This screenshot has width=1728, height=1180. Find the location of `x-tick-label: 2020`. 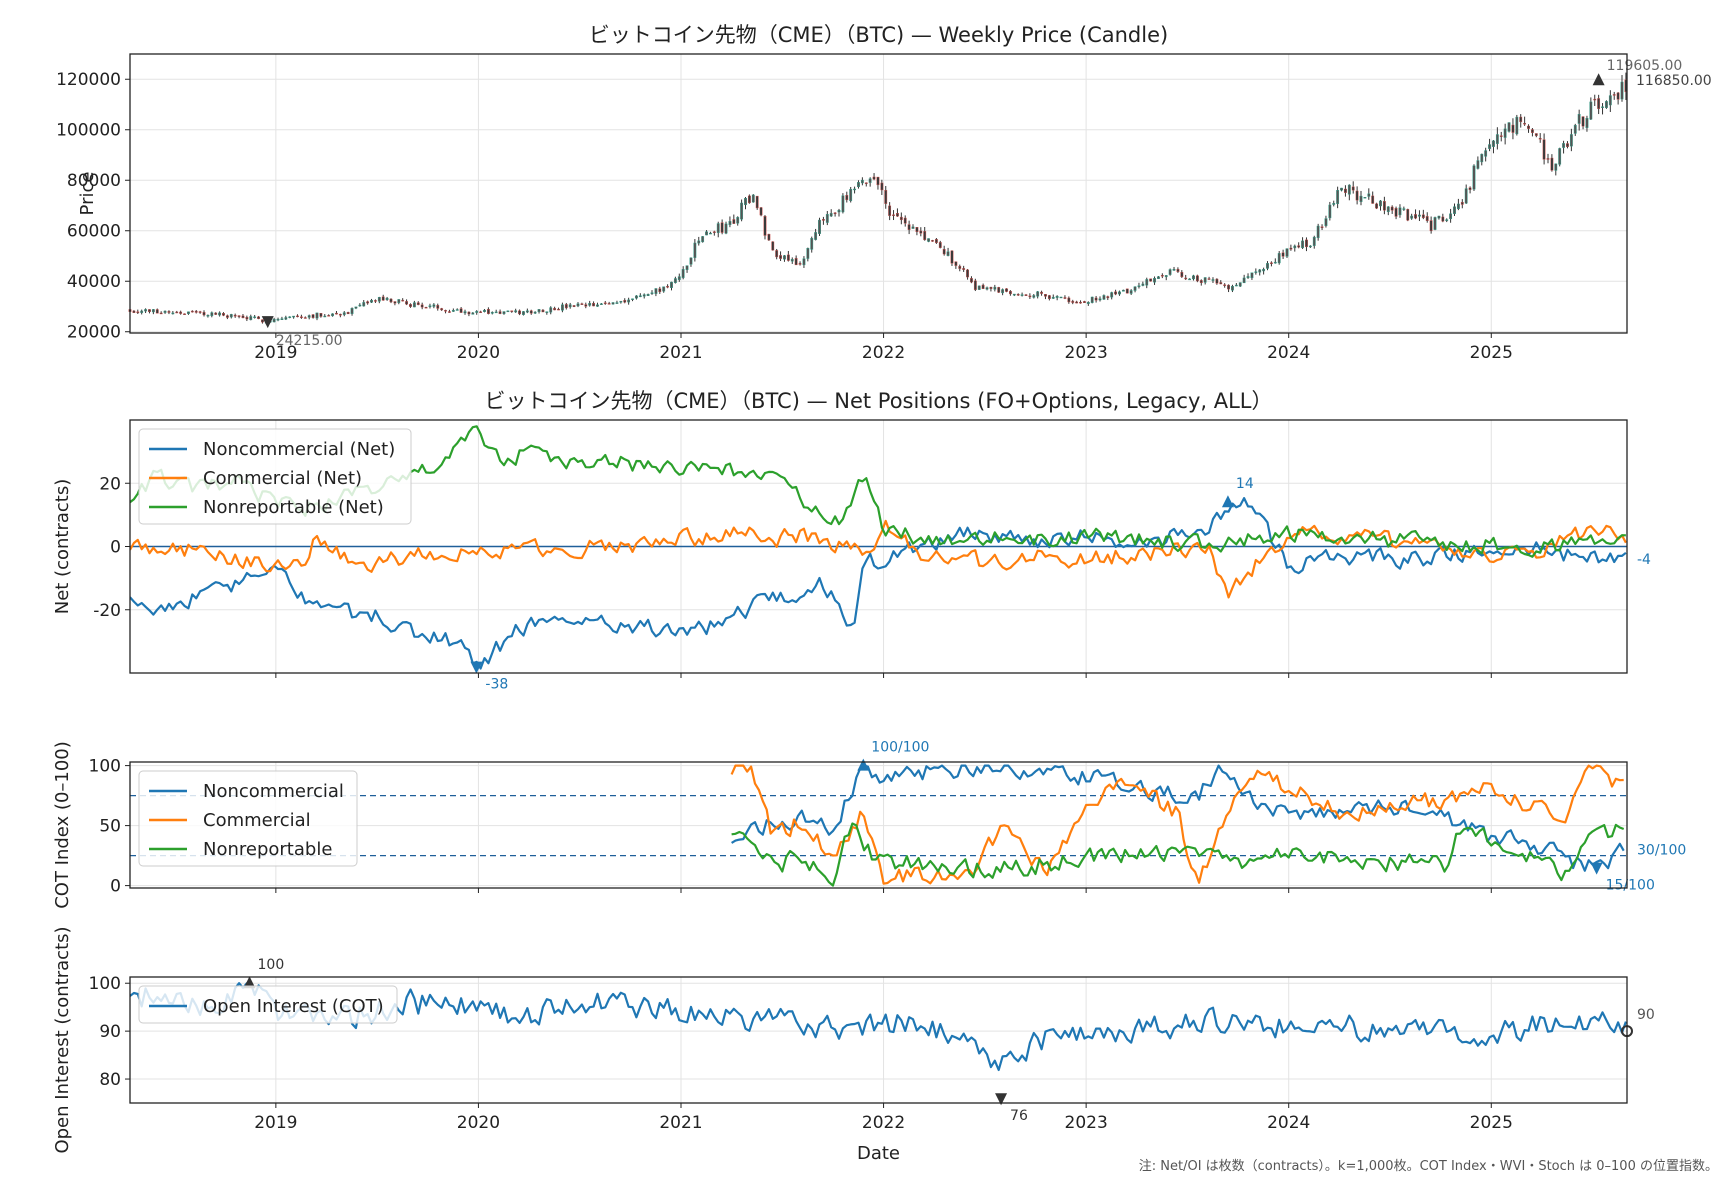

x-tick-label: 2020 is located at coordinates (478, 1123).